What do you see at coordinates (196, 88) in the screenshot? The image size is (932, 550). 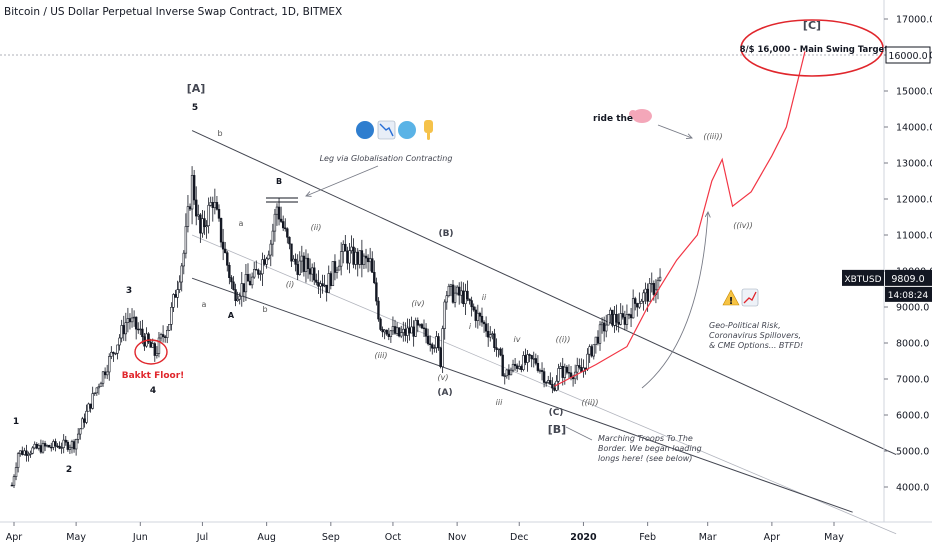 I see `label-wave-A-big: [A]` at bounding box center [196, 88].